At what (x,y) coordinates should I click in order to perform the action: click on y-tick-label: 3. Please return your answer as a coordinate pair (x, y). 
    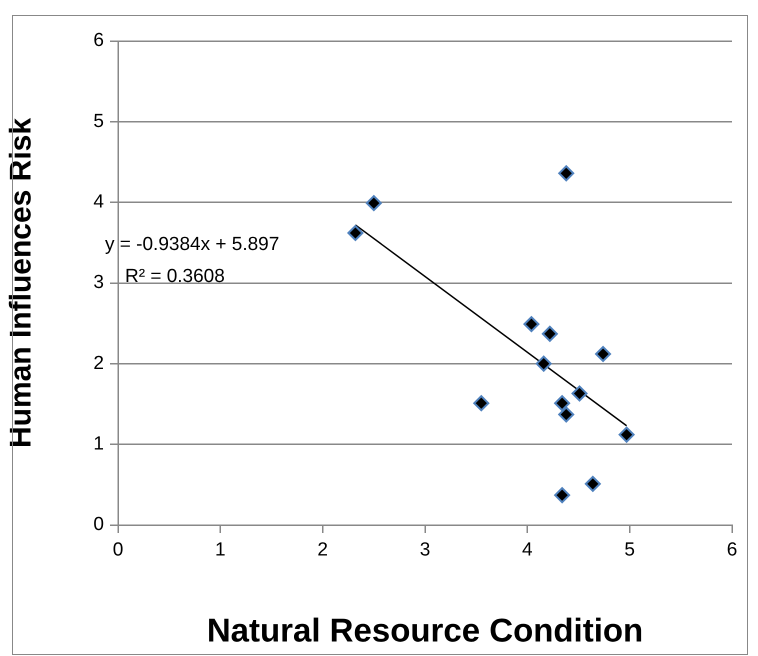
    Looking at the image, I should click on (98, 283).